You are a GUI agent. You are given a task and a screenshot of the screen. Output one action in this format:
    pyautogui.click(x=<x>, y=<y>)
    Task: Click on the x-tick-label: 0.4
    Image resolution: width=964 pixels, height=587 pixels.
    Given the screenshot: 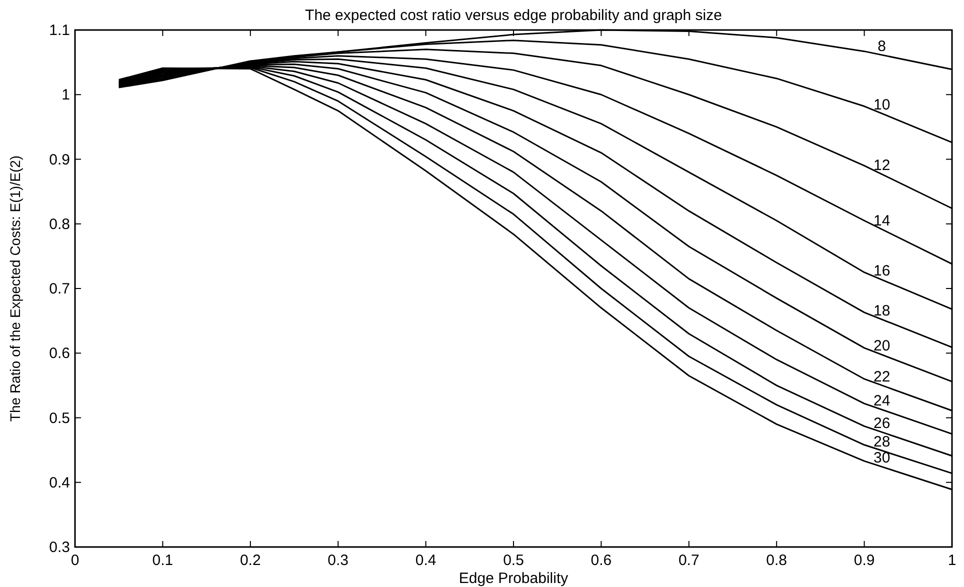 What is the action you would take?
    pyautogui.click(x=425, y=560)
    